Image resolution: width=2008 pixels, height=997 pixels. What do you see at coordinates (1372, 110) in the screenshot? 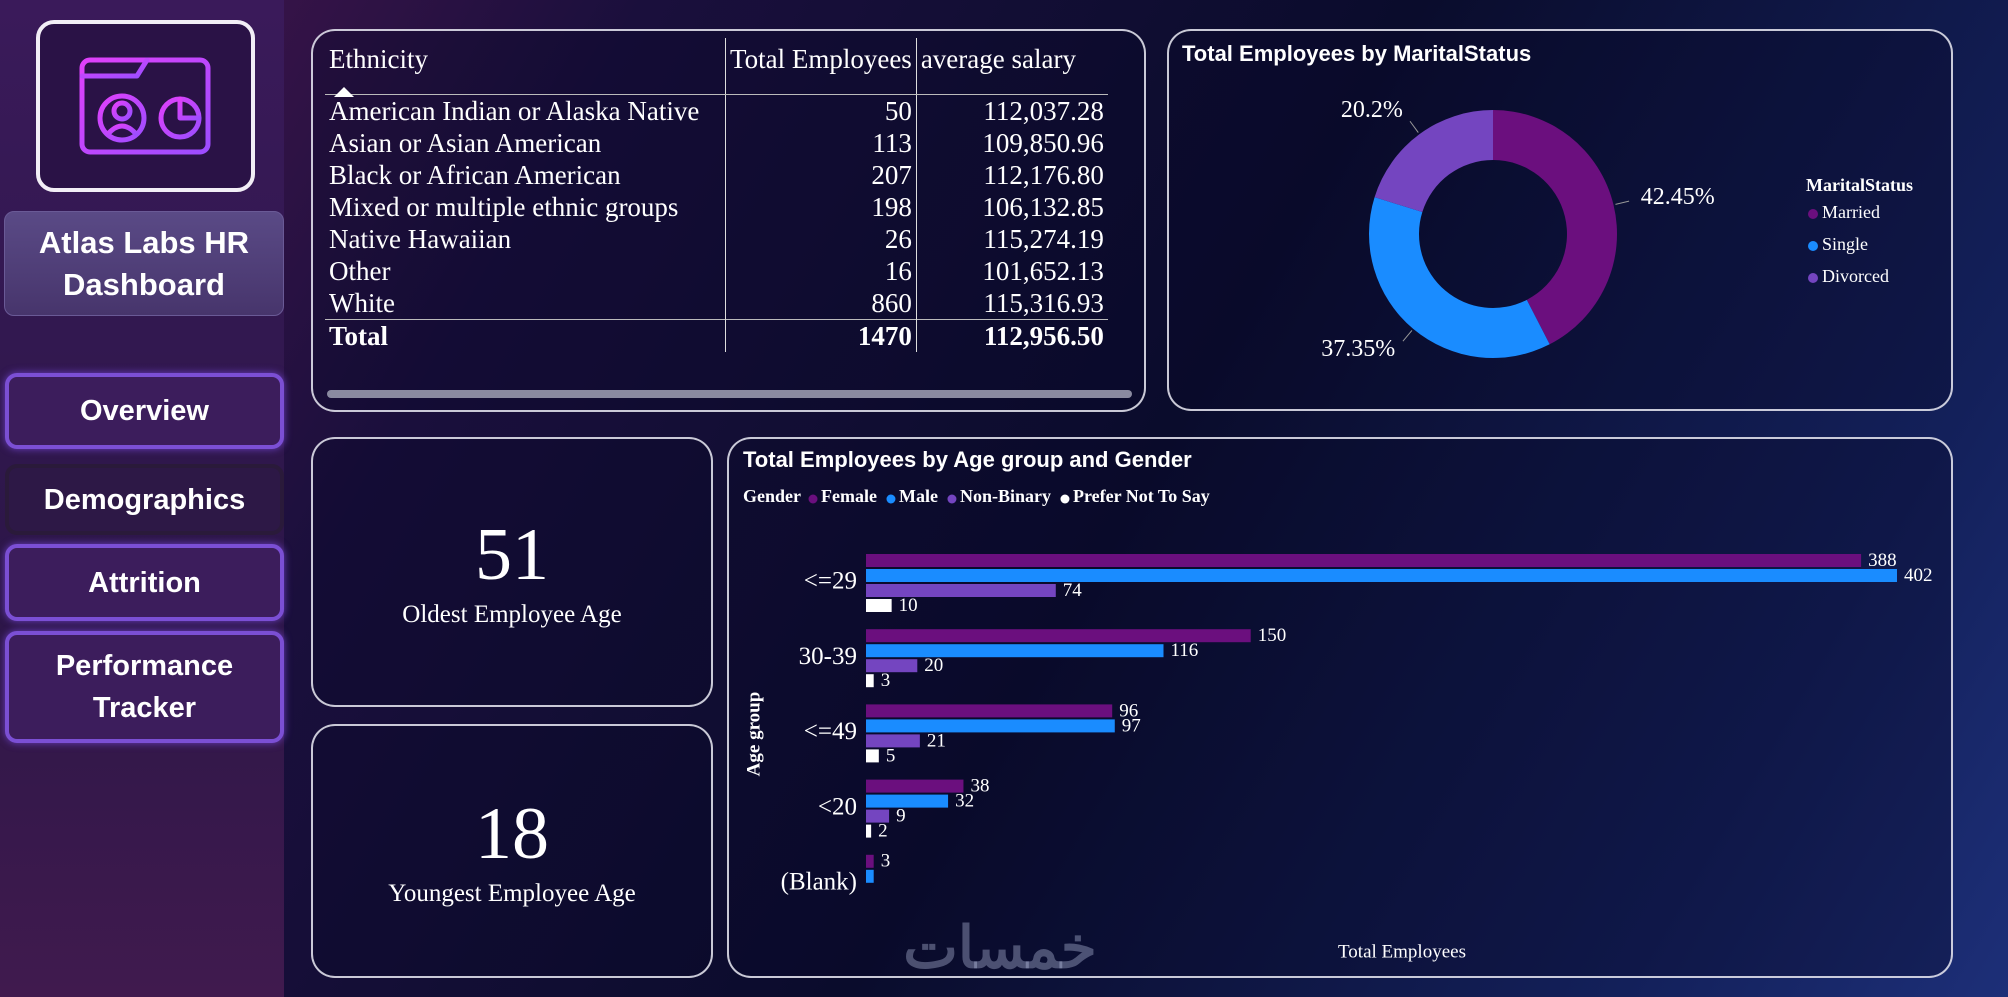
I see `data-label: 20.2%` at bounding box center [1372, 110].